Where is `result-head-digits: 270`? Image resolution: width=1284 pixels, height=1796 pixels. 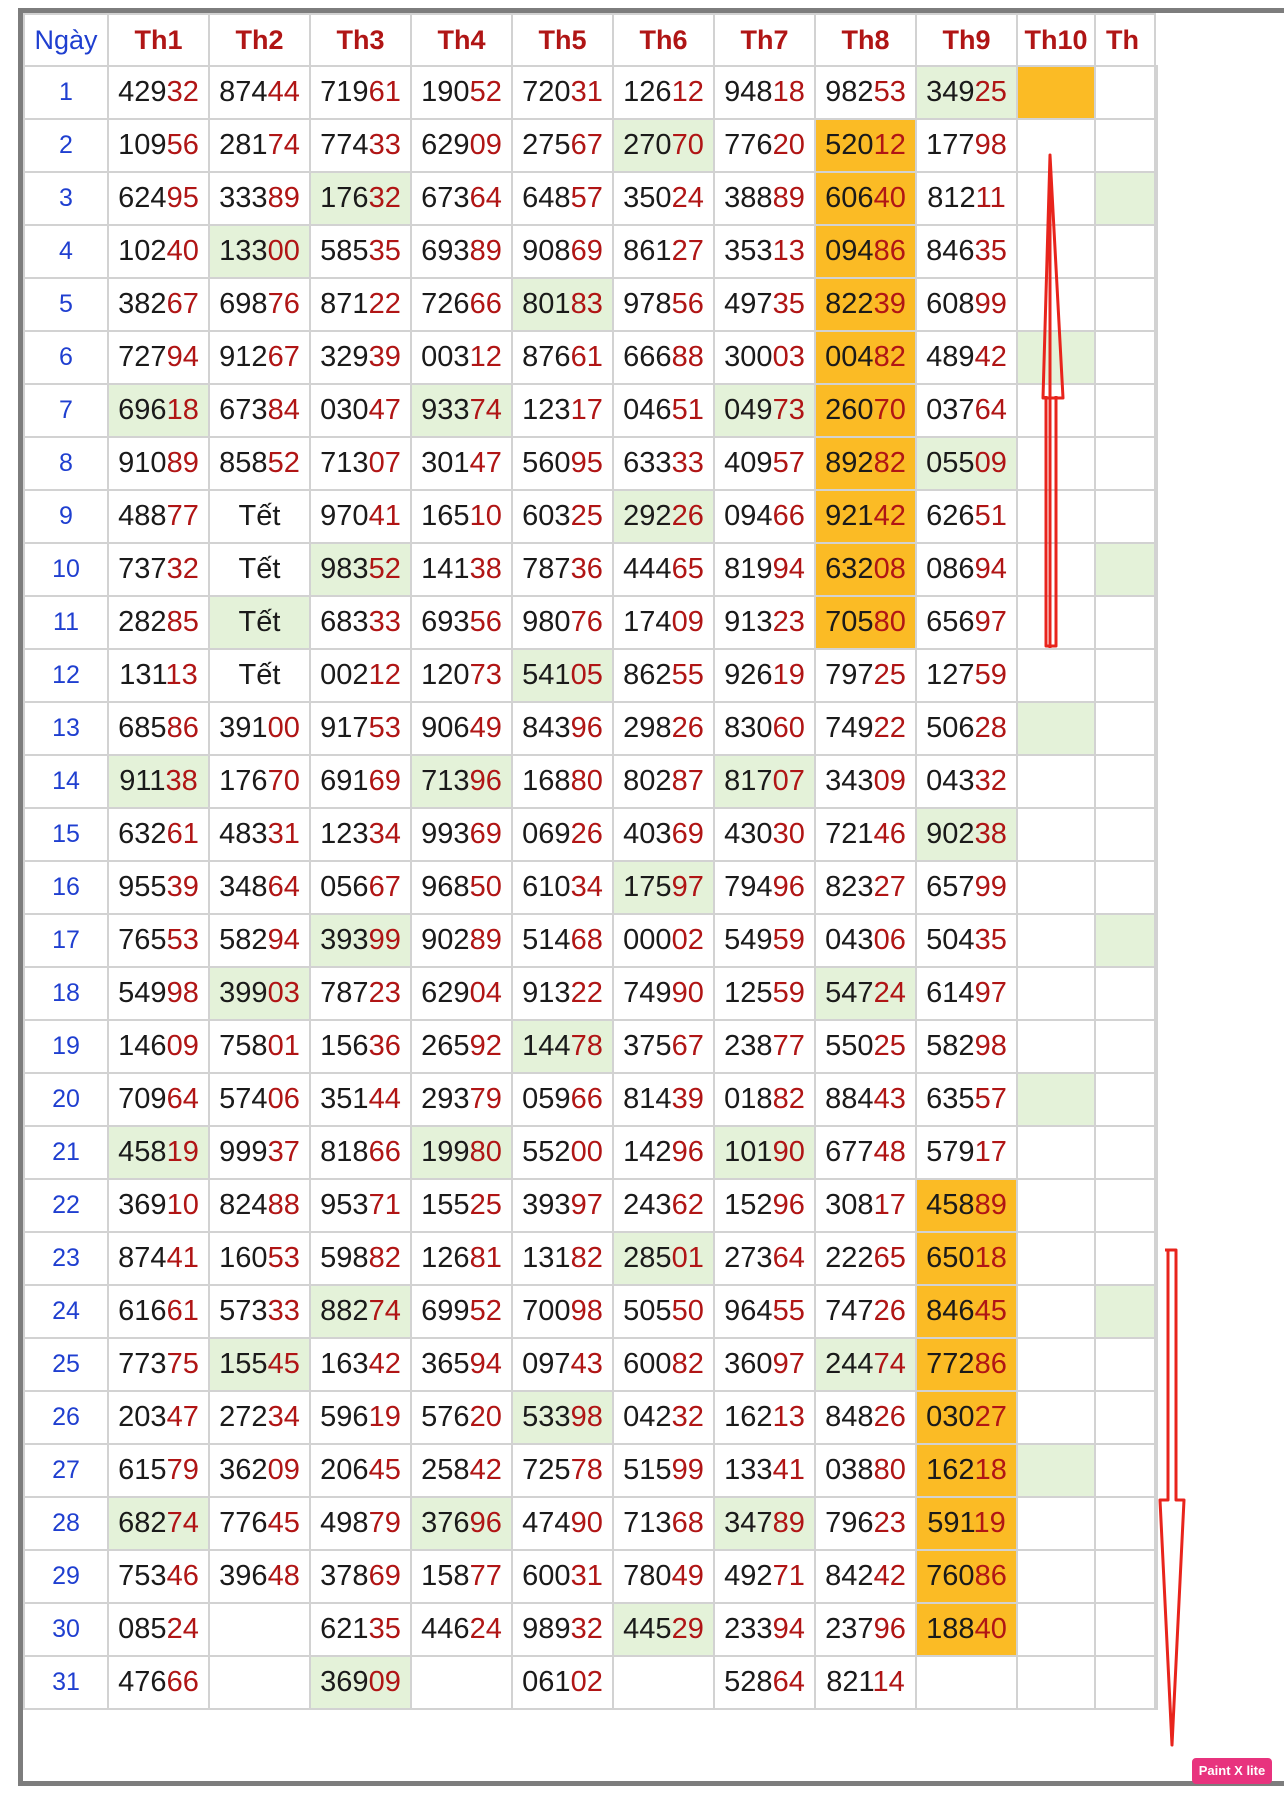 result-head-digits: 270 is located at coordinates (647, 145).